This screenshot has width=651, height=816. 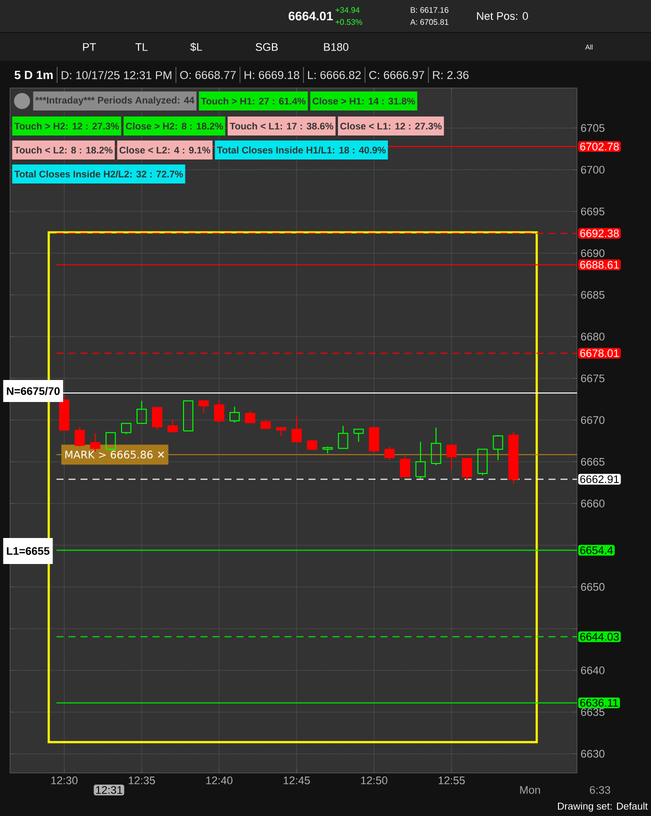 What do you see at coordinates (592, 378) in the screenshot?
I see `y-tick-label: 6675` at bounding box center [592, 378].